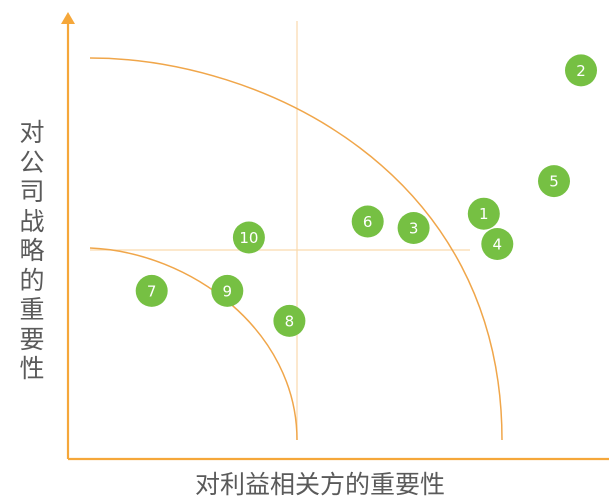 The image size is (613, 501). I want to click on data-point-label: 8, so click(290, 321).